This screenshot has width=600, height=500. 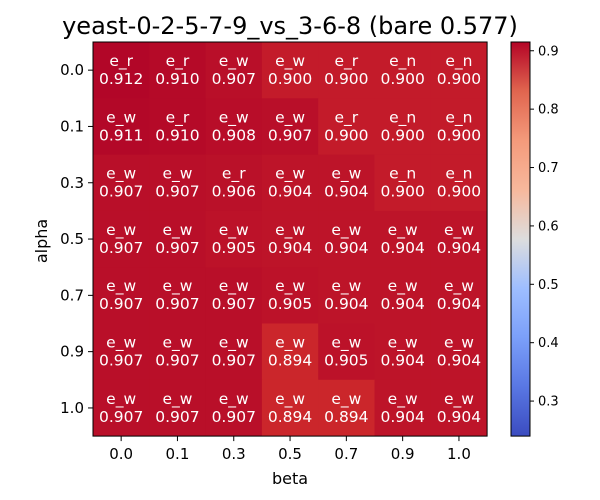 What do you see at coordinates (72, 126) in the screenshot?
I see `y-tick-label: 0.1` at bounding box center [72, 126].